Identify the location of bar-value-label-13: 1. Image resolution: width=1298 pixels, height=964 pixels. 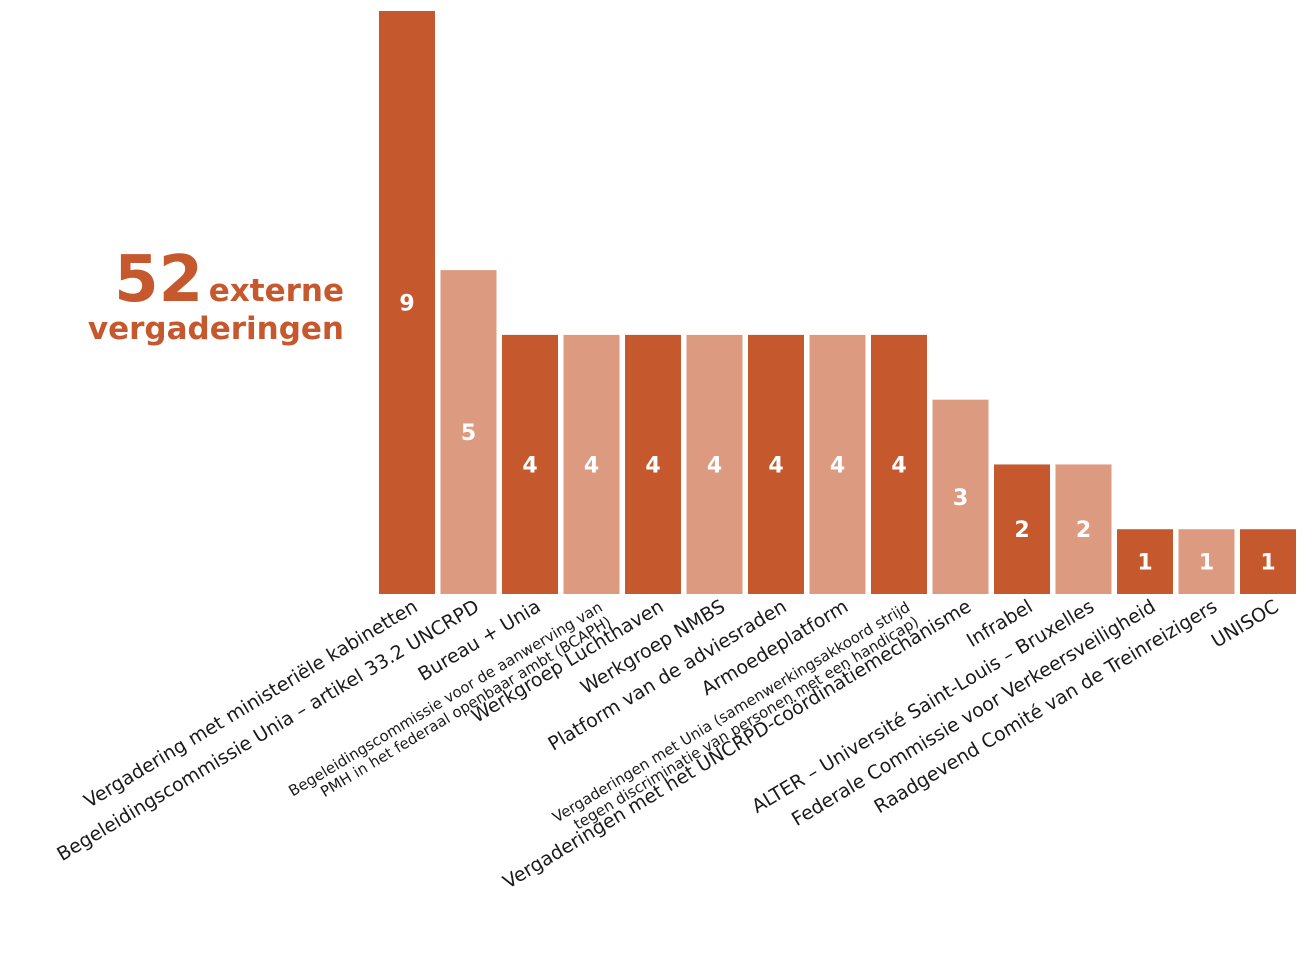
(1144, 563).